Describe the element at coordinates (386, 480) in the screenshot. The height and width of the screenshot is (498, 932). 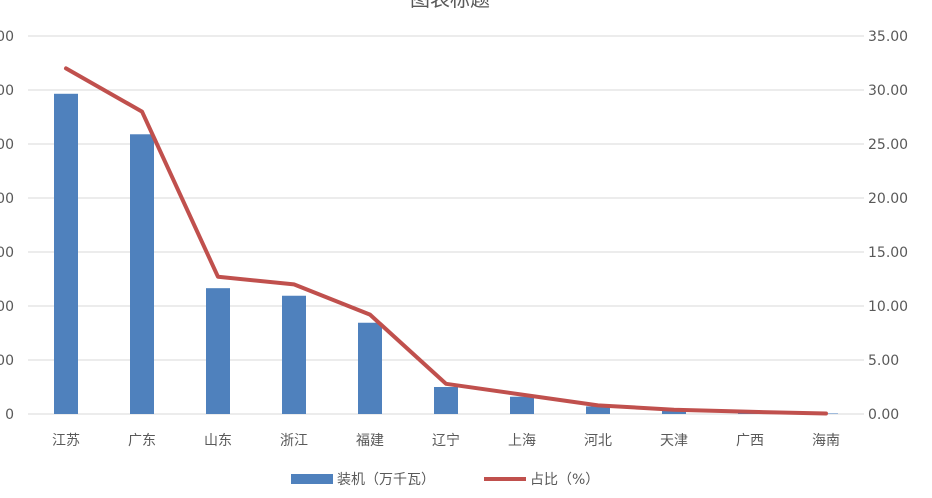
I see `legend-bar-label: 装机（万千瓦）` at that location.